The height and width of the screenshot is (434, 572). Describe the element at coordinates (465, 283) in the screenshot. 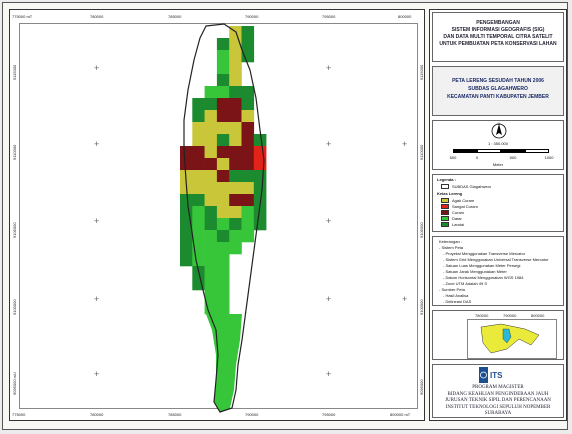

I see `keterangan-line: - Zone UTM Adalah 49 S` at that location.